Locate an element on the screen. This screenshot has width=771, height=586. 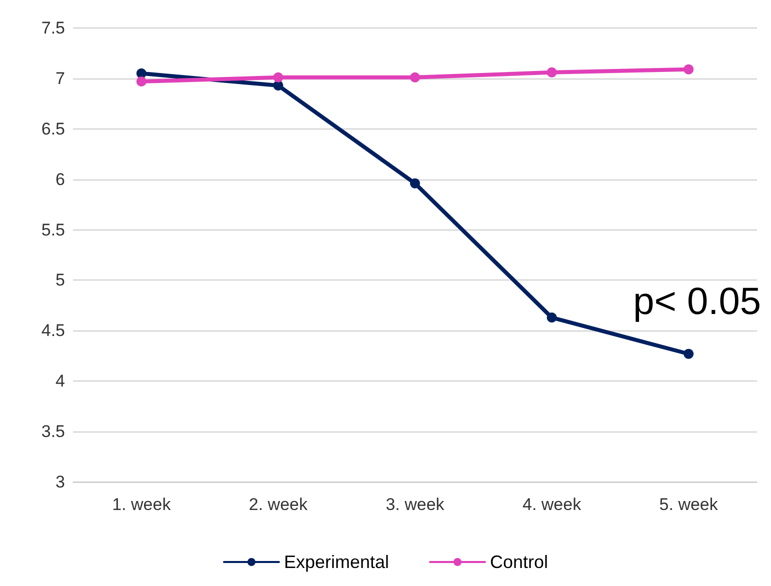
y-tick-label: 4 is located at coordinates (60, 381).